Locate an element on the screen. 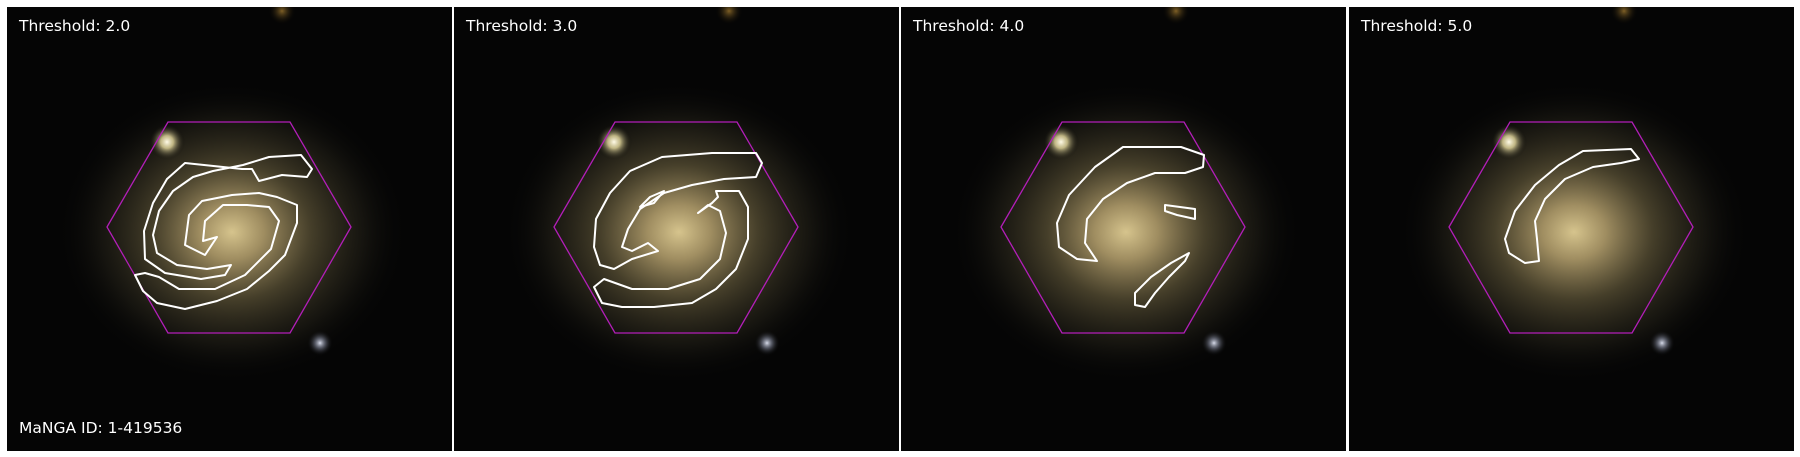 The image size is (1800, 457). manga-id-label: MaNGA ID: 1-419536 is located at coordinates (101, 428).